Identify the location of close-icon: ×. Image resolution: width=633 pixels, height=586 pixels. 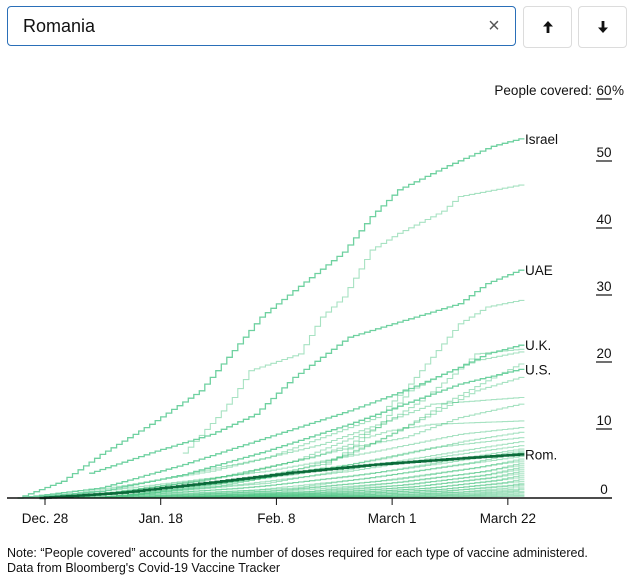
(494, 25).